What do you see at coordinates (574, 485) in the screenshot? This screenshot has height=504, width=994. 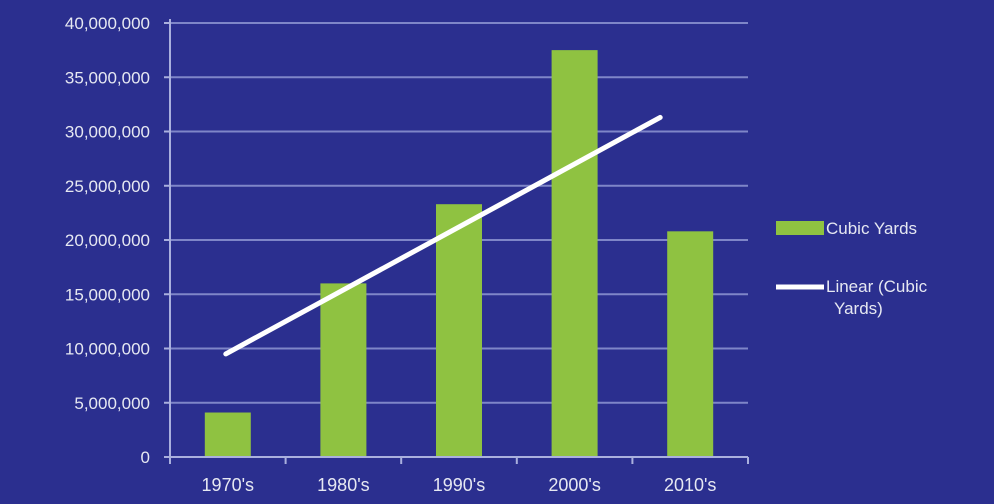 I see `x-tick-label: 2000's` at bounding box center [574, 485].